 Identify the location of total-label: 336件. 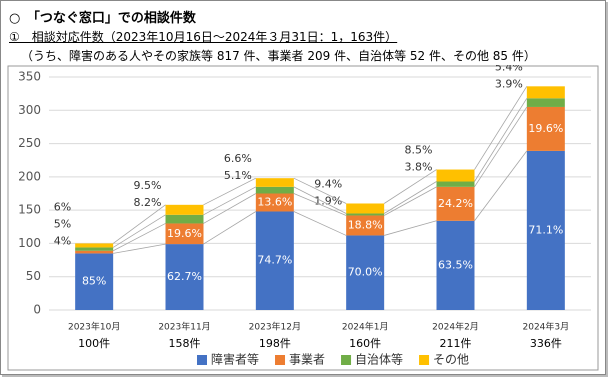
(546, 343).